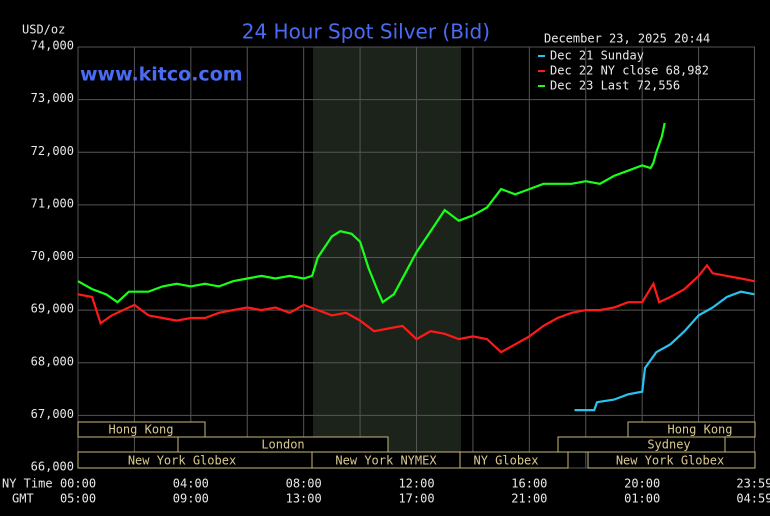 This screenshot has width=770, height=516. What do you see at coordinates (52, 98) in the screenshot?
I see `y-tick-label: 73,000` at bounding box center [52, 98].